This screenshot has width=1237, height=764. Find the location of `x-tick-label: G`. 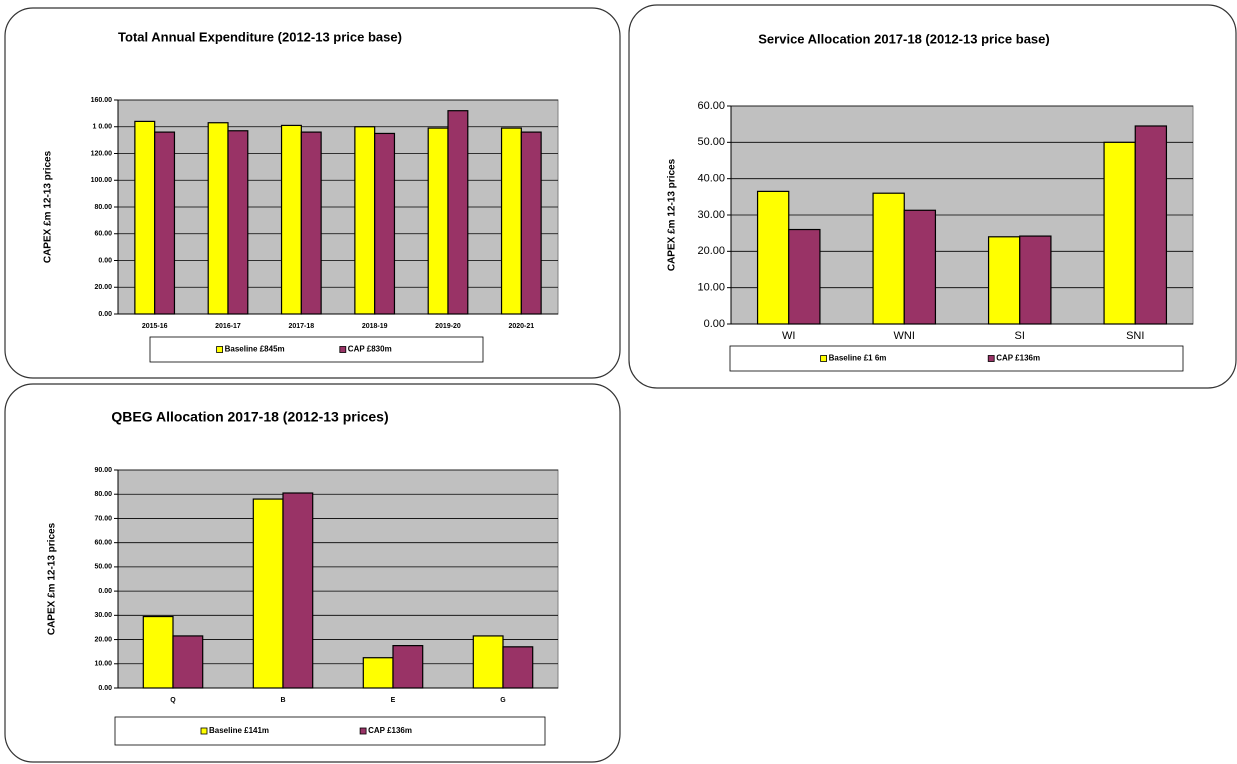

x-tick-label: G is located at coordinates (503, 700).